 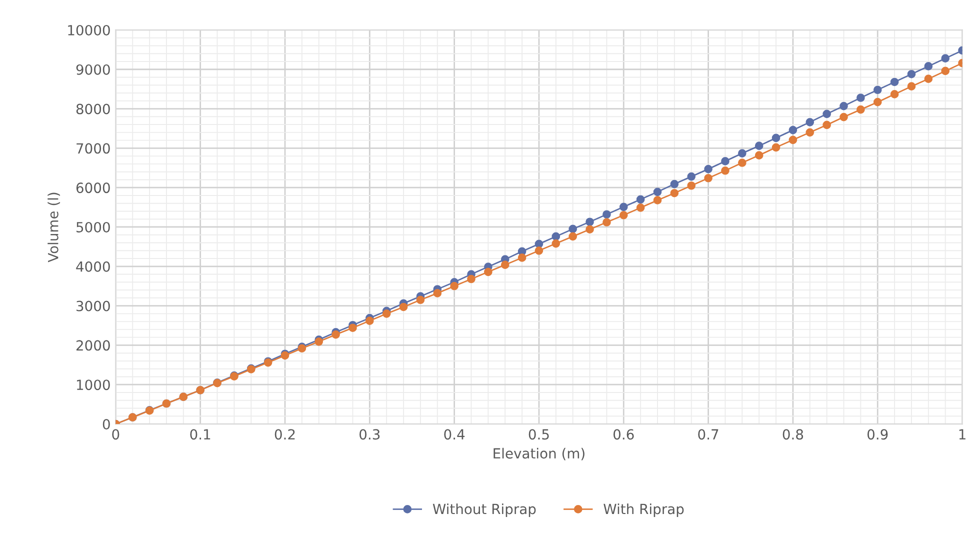 I want to click on x-tick-label: 0.8, so click(x=793, y=434).